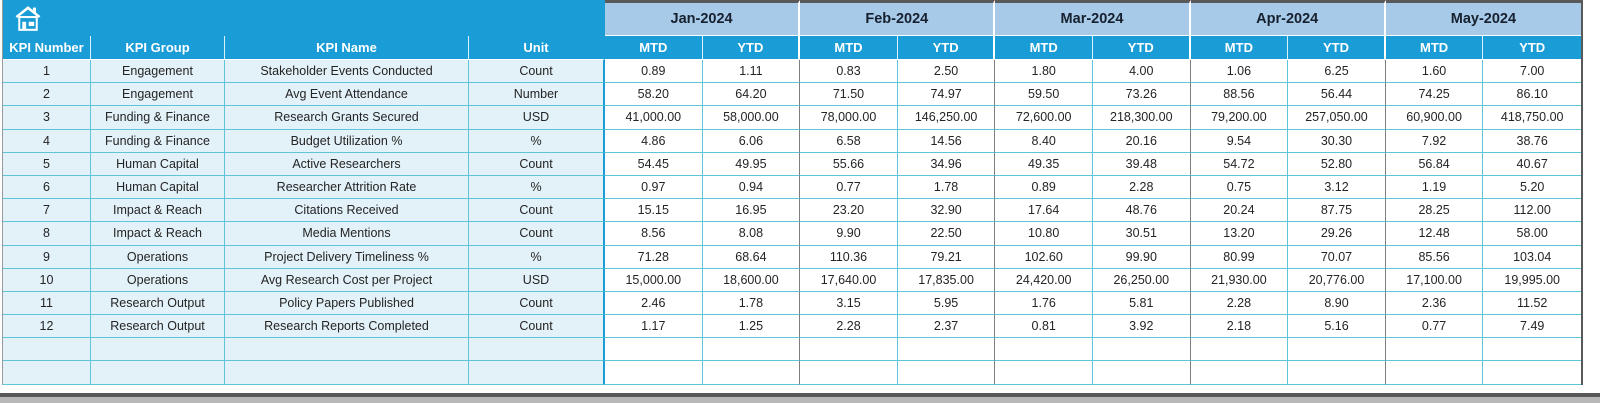 This screenshot has height=403, width=1600. I want to click on value-cell: 102.60, so click(1044, 257).